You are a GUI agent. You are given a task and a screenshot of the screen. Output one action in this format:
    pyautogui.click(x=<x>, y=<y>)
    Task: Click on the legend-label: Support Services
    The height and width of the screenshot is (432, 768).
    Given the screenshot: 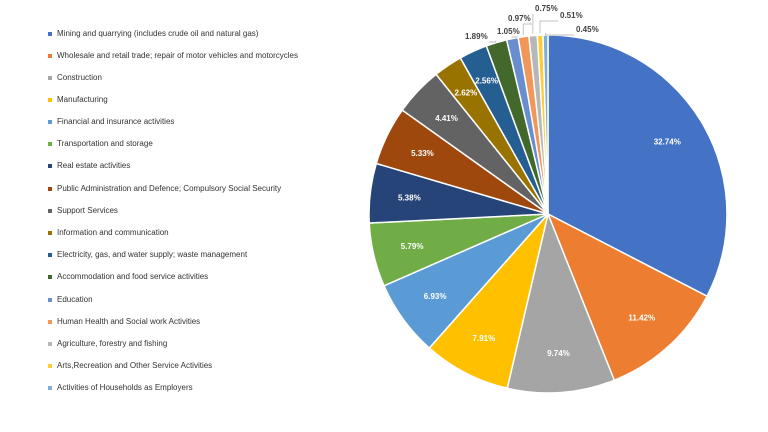 What is the action you would take?
    pyautogui.click(x=87, y=210)
    